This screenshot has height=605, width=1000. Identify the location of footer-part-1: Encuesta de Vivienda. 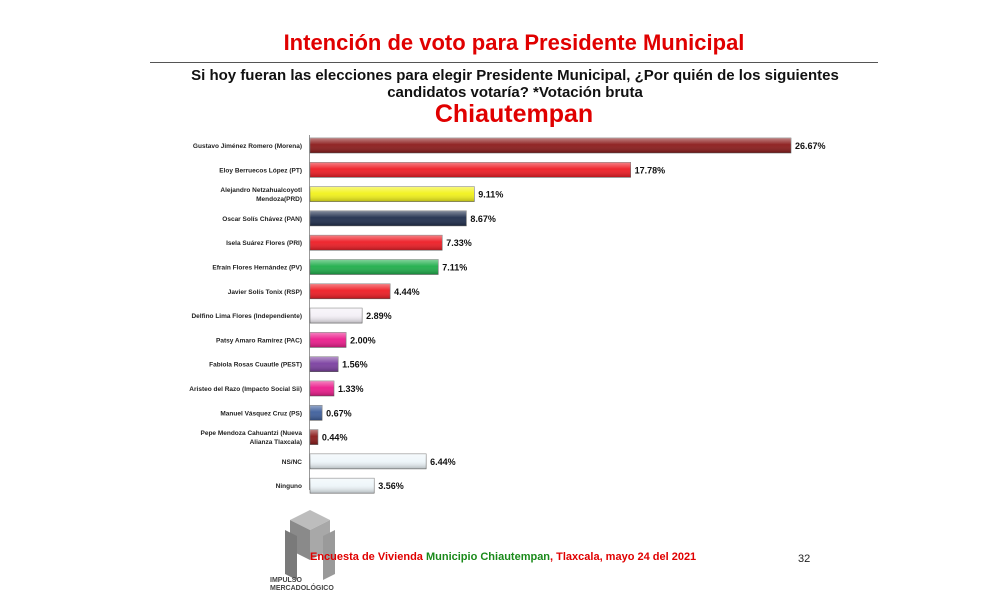
(368, 557).